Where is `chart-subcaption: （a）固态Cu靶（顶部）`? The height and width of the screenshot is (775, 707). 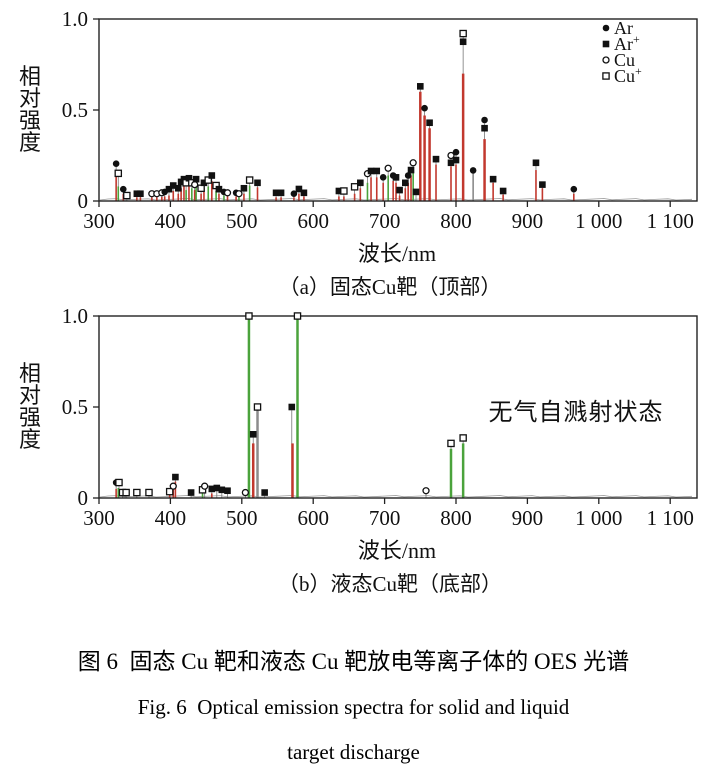 chart-subcaption: （a）固态Cu靶（顶部） is located at coordinates (390, 287).